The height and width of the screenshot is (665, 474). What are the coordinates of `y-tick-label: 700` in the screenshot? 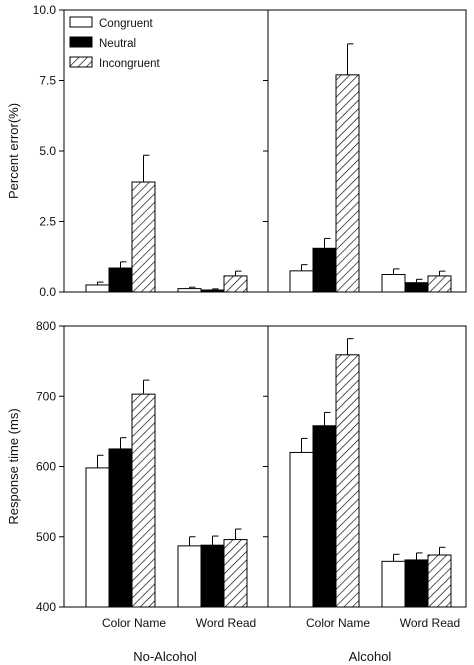 It's located at (46, 396).